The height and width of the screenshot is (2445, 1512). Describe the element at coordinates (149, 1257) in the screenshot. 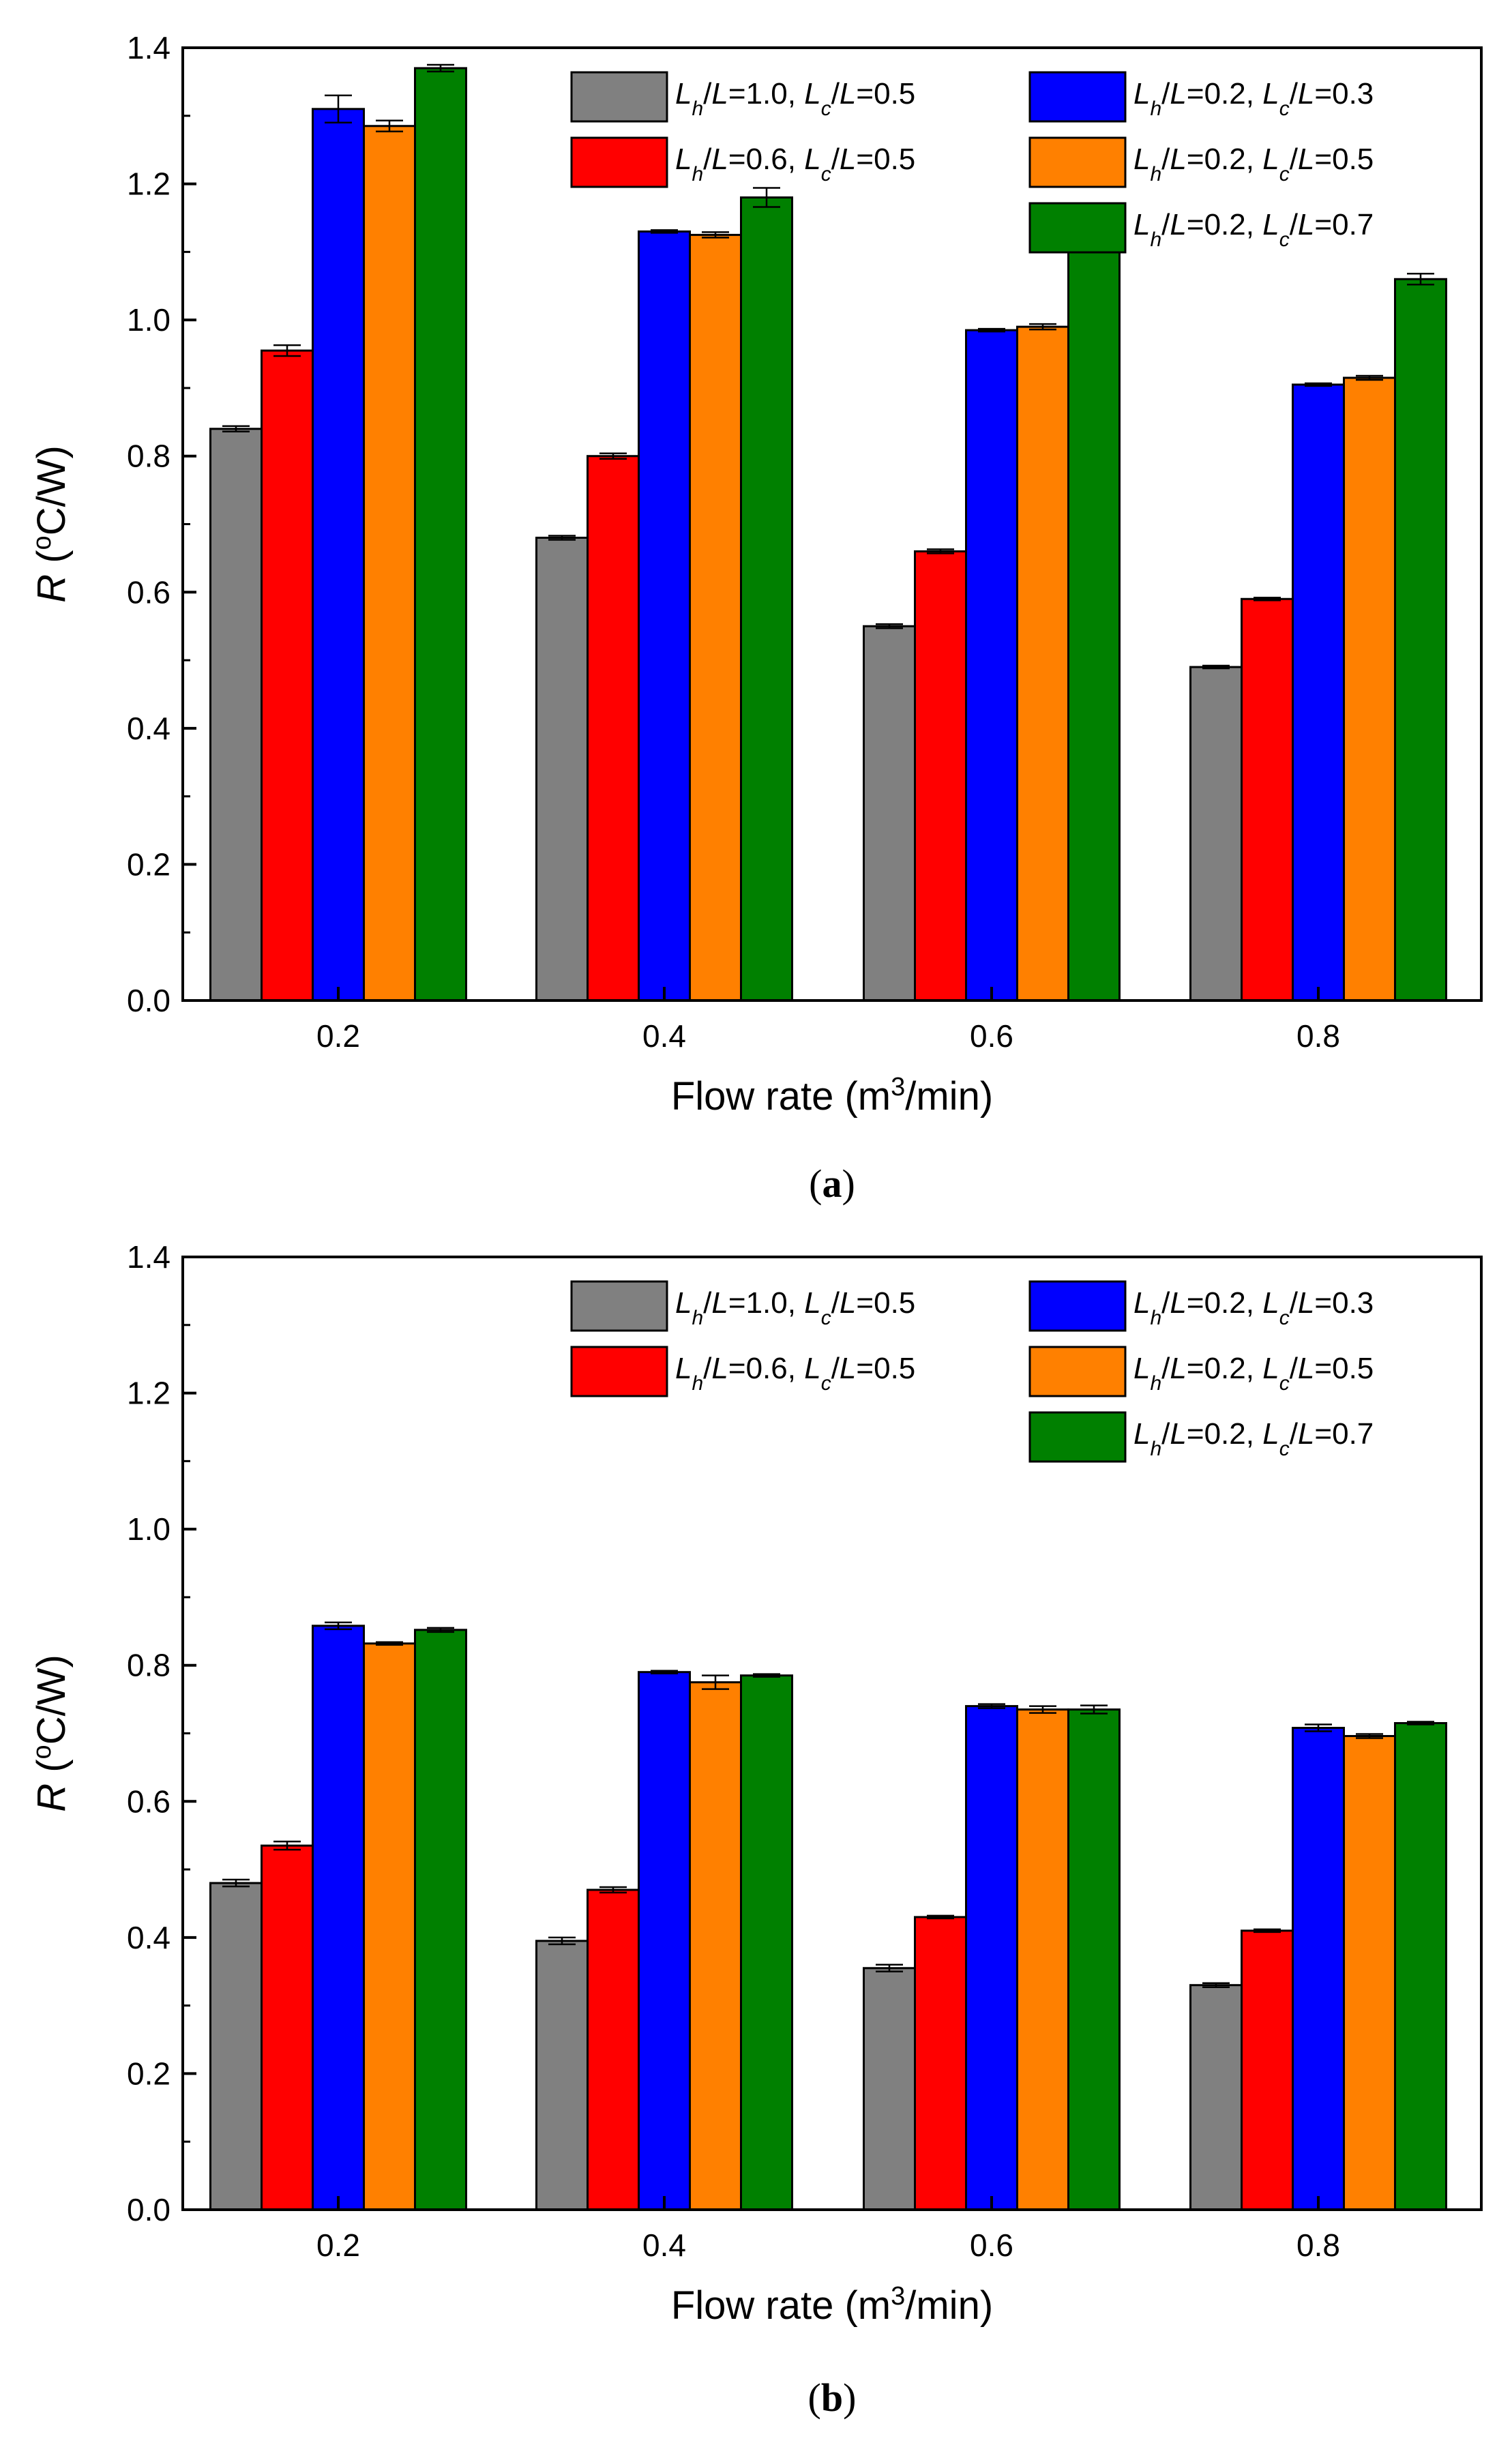

I see `y-tick-label-b: 1.4` at that location.